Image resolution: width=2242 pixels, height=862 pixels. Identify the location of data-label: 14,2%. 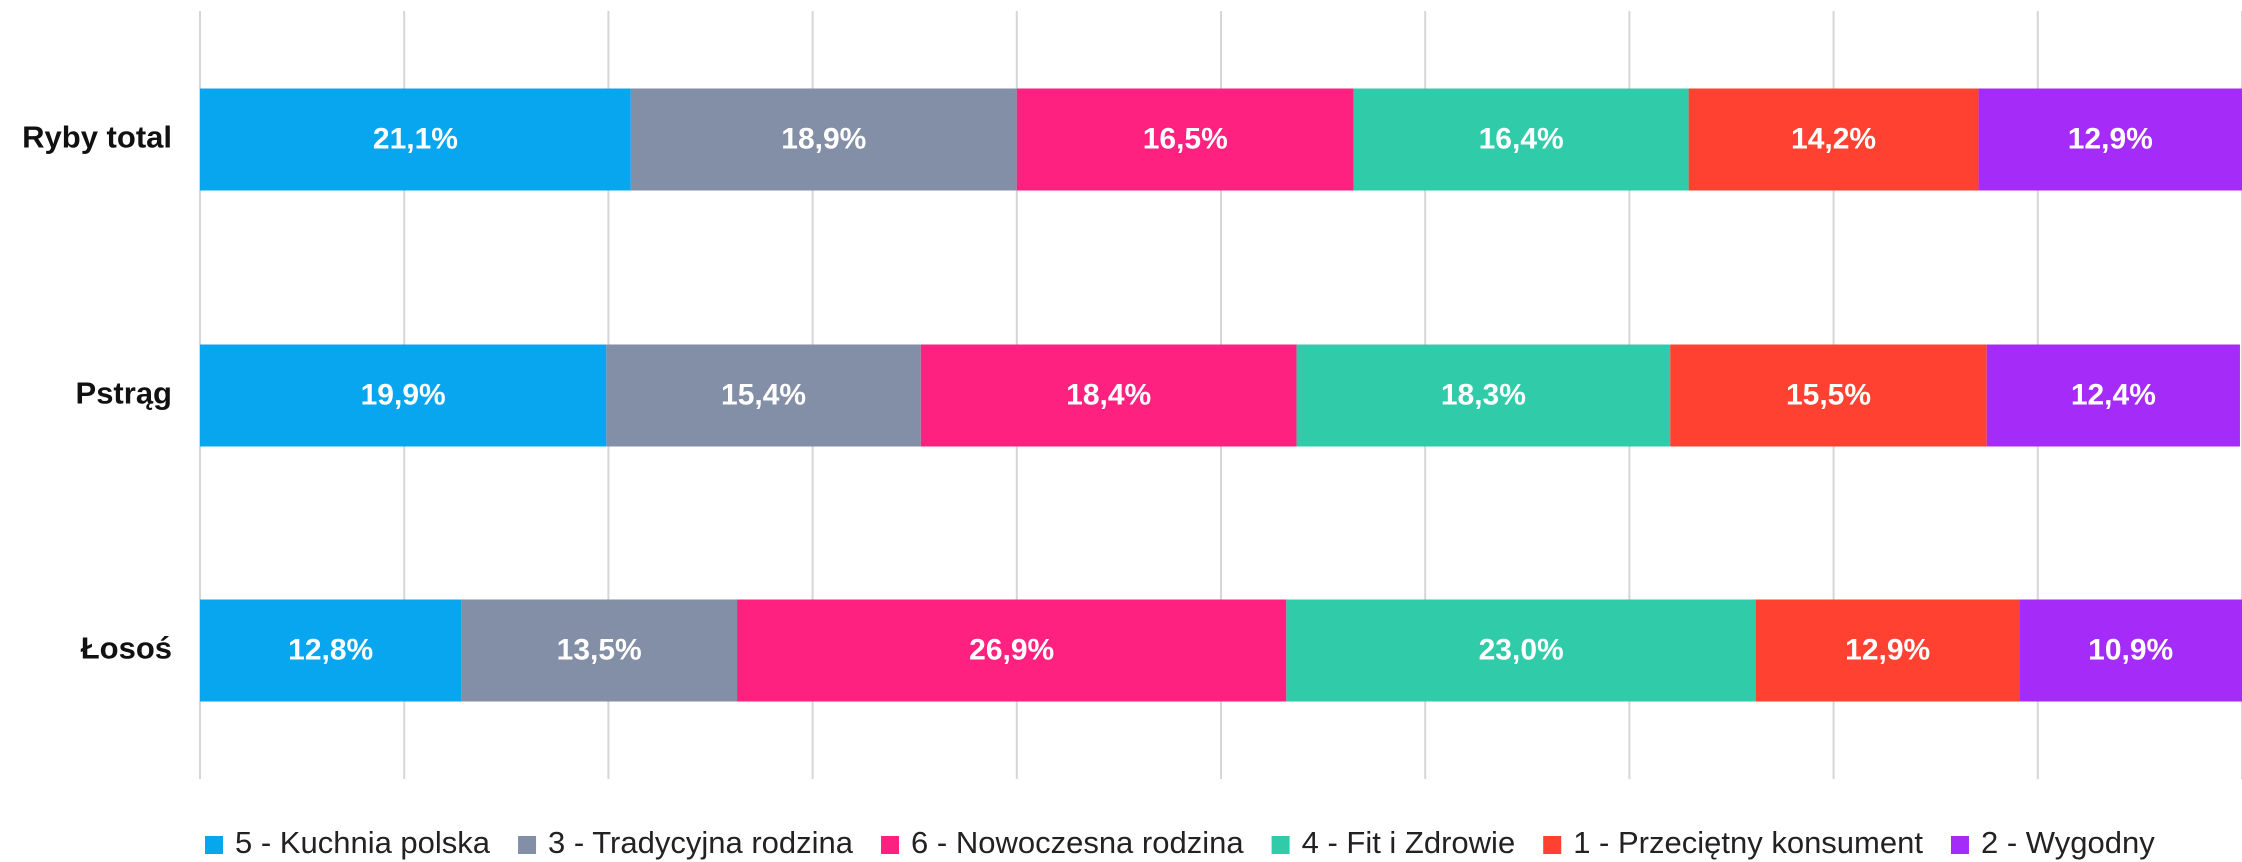
(1833, 138).